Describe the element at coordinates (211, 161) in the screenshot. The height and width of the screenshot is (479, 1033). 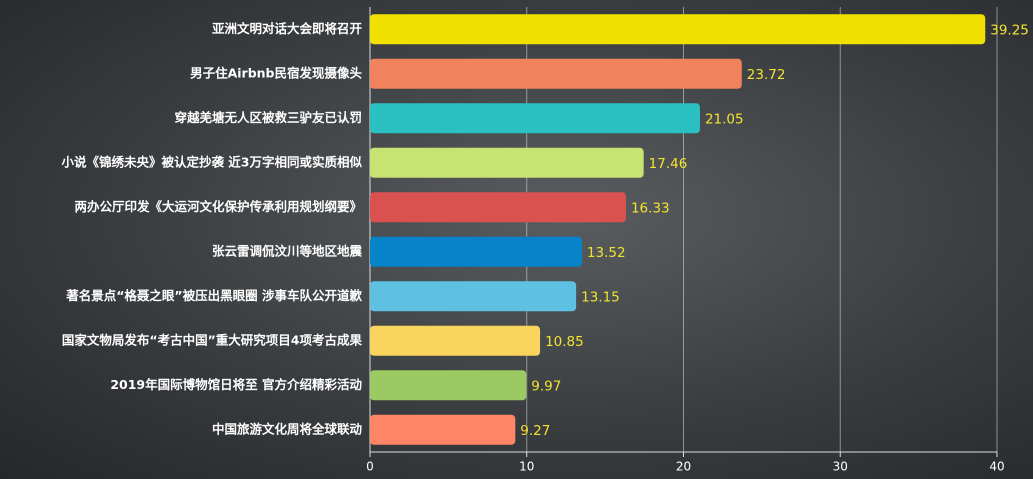
I see `category-label: 小说《锦绣未央》被认定抄袭 近3万字相同或实质相似` at that location.